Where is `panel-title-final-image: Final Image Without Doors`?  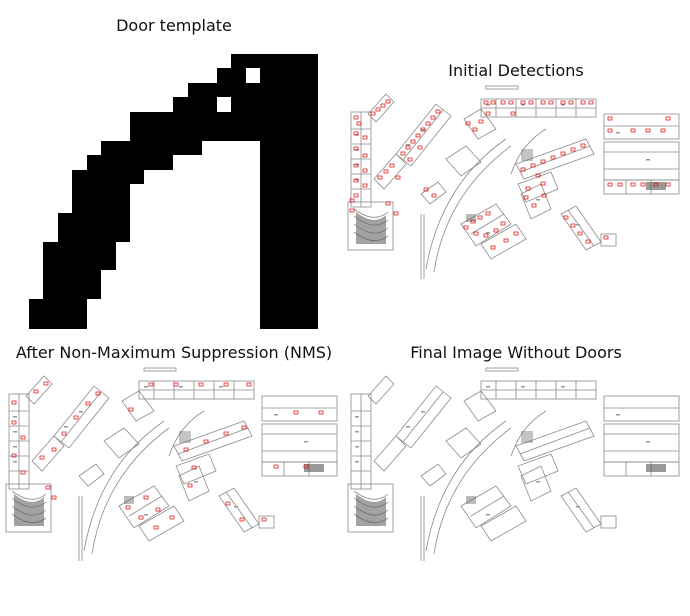 panel-title-final-image: Final Image Without Doors is located at coordinates (516, 352).